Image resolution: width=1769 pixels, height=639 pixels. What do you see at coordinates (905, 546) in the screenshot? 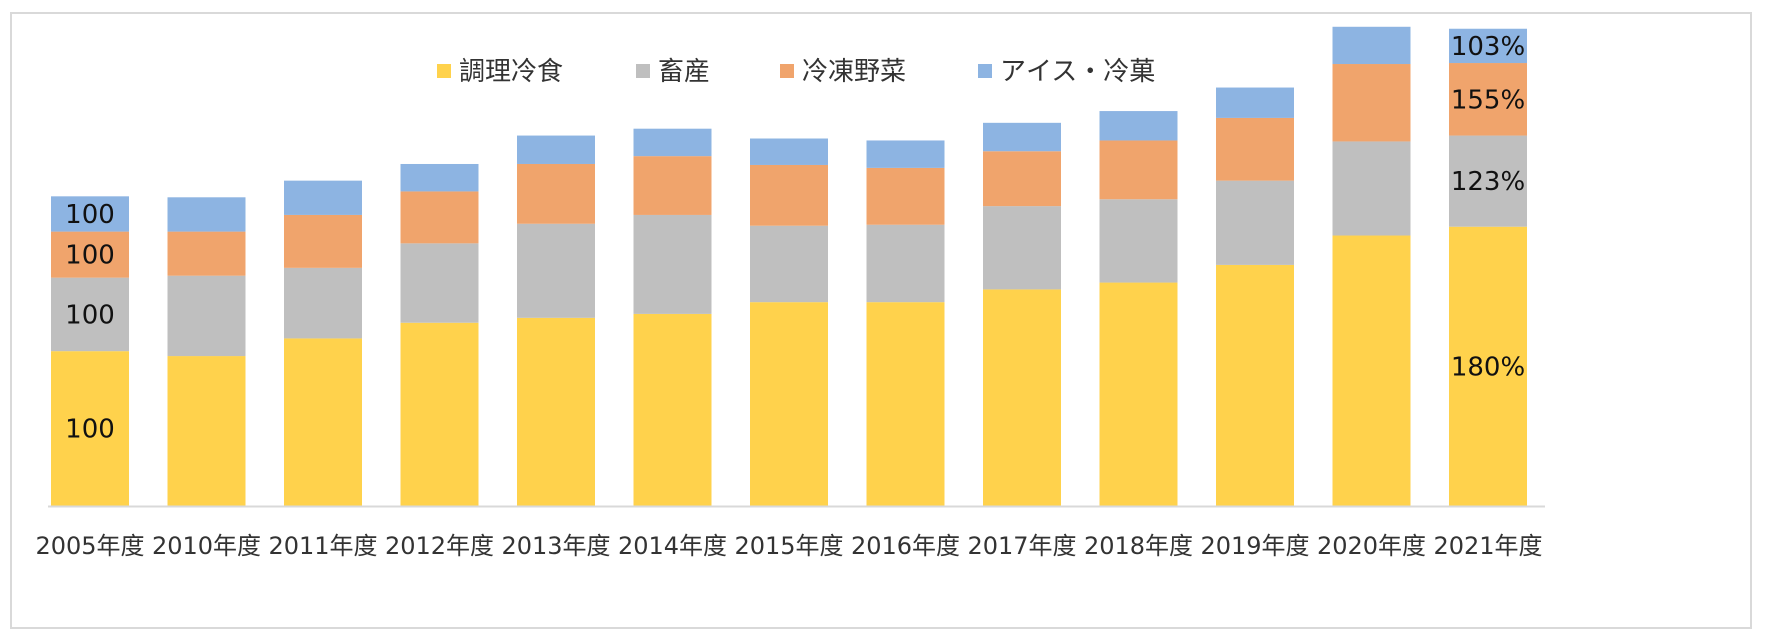
I see `x-tick-label: 2016年度` at bounding box center [905, 546].